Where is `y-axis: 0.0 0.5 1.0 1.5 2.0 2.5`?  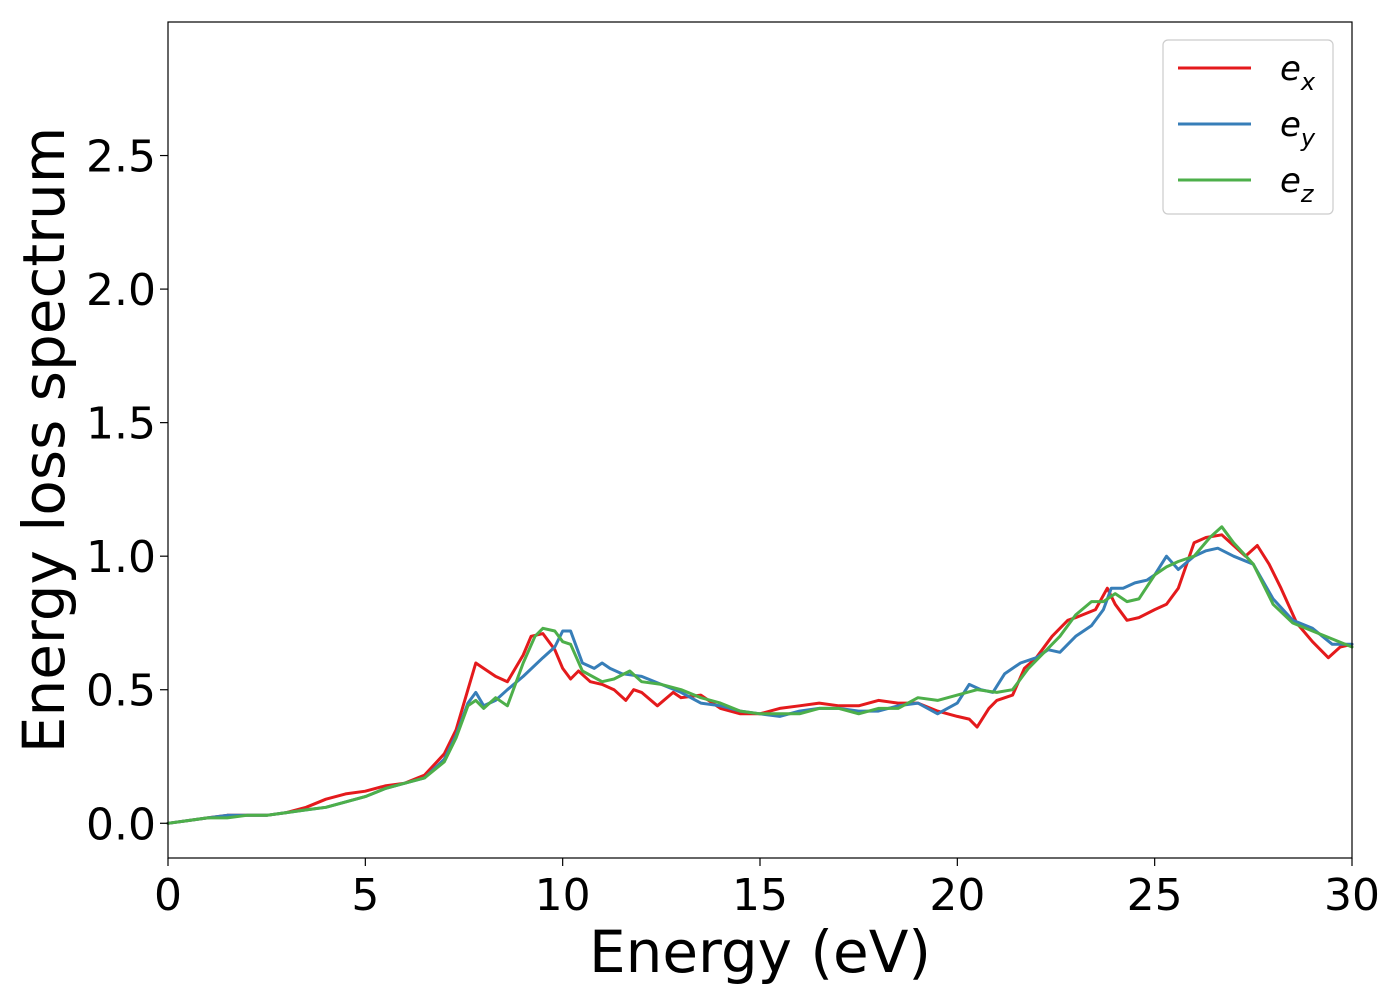
y-axis: 0.0 0.5 1.0 1.5 2.0 2.5 is located at coordinates (127, 491).